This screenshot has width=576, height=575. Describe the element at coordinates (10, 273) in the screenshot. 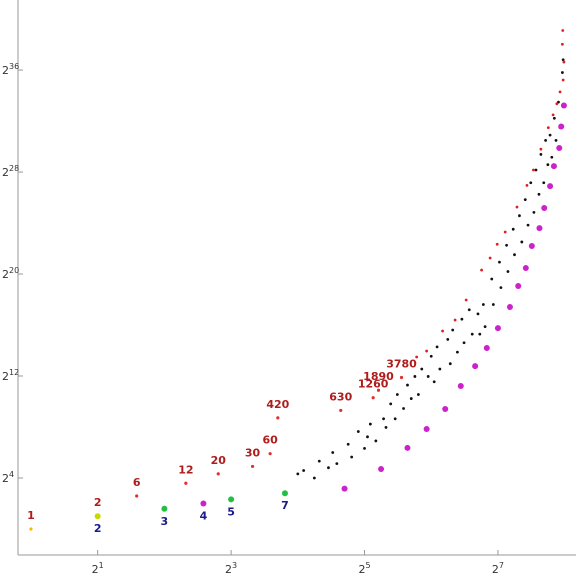

I see `tick-label: 220` at that location.